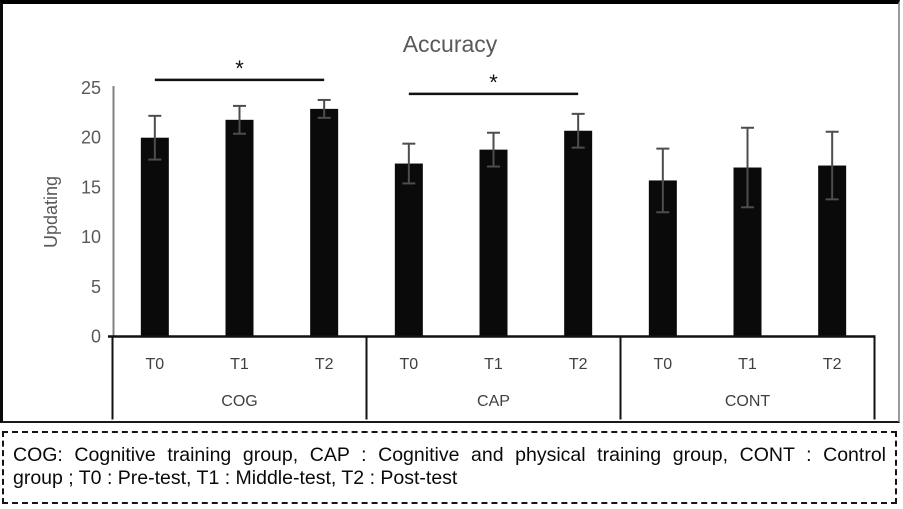 The height and width of the screenshot is (509, 903). I want to click on x-tick-label-CAP-T1: T1, so click(493, 364).